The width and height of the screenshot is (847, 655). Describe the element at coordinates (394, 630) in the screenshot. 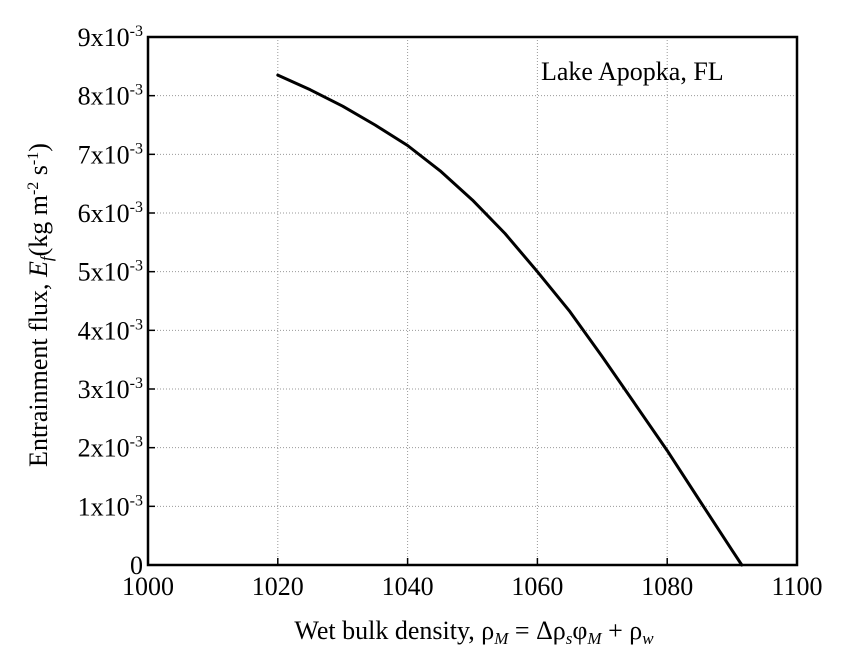

I see `x-axis-label-text: Wet bulk density, ρ` at that location.